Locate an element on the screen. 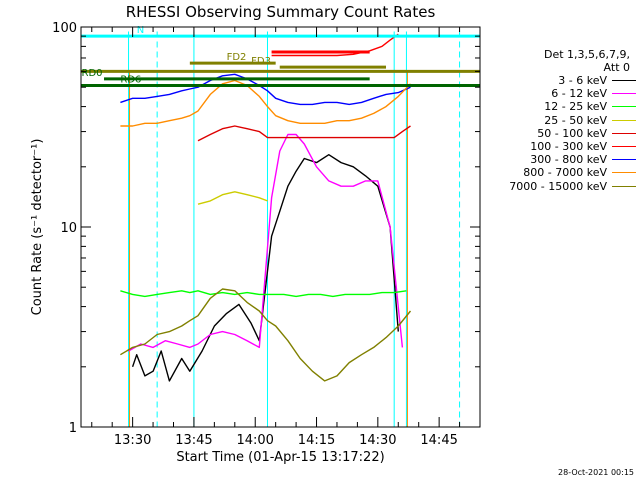 This screenshot has width=640, height=480. legend-title-line-2: Att 0 is located at coordinates (616, 67).